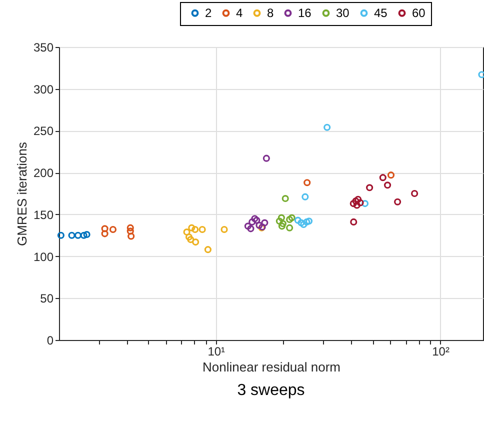 This screenshot has height=423, width=484. Describe the element at coordinates (50, 341) in the screenshot. I see `y-tick-label: 0` at that location.